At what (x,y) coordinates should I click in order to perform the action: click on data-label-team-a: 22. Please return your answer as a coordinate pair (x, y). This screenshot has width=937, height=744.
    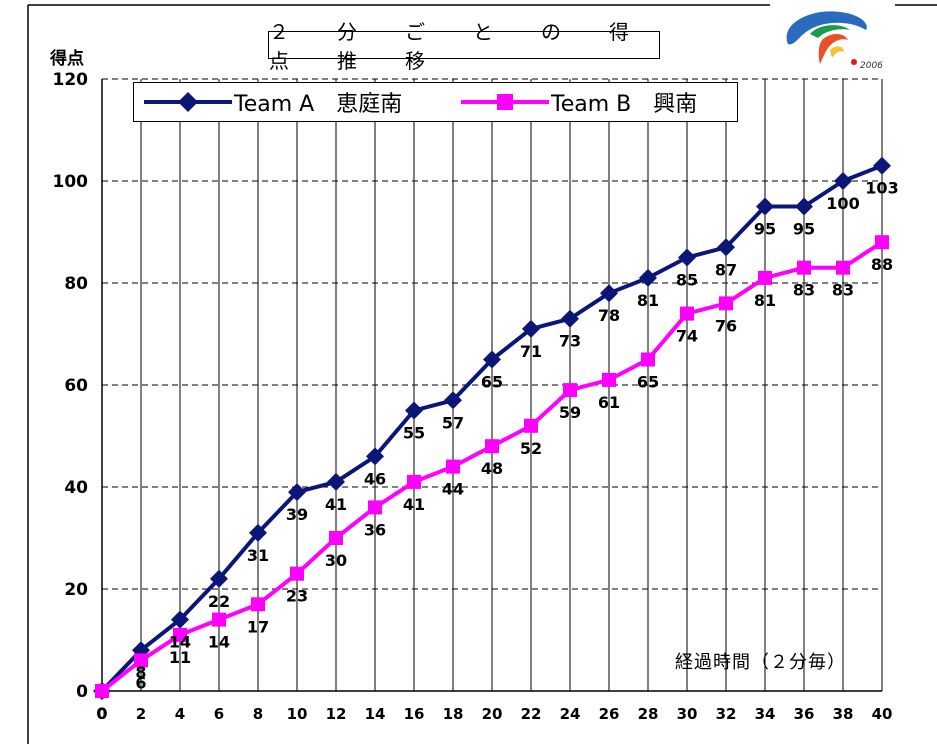
    Looking at the image, I should click on (219, 601).